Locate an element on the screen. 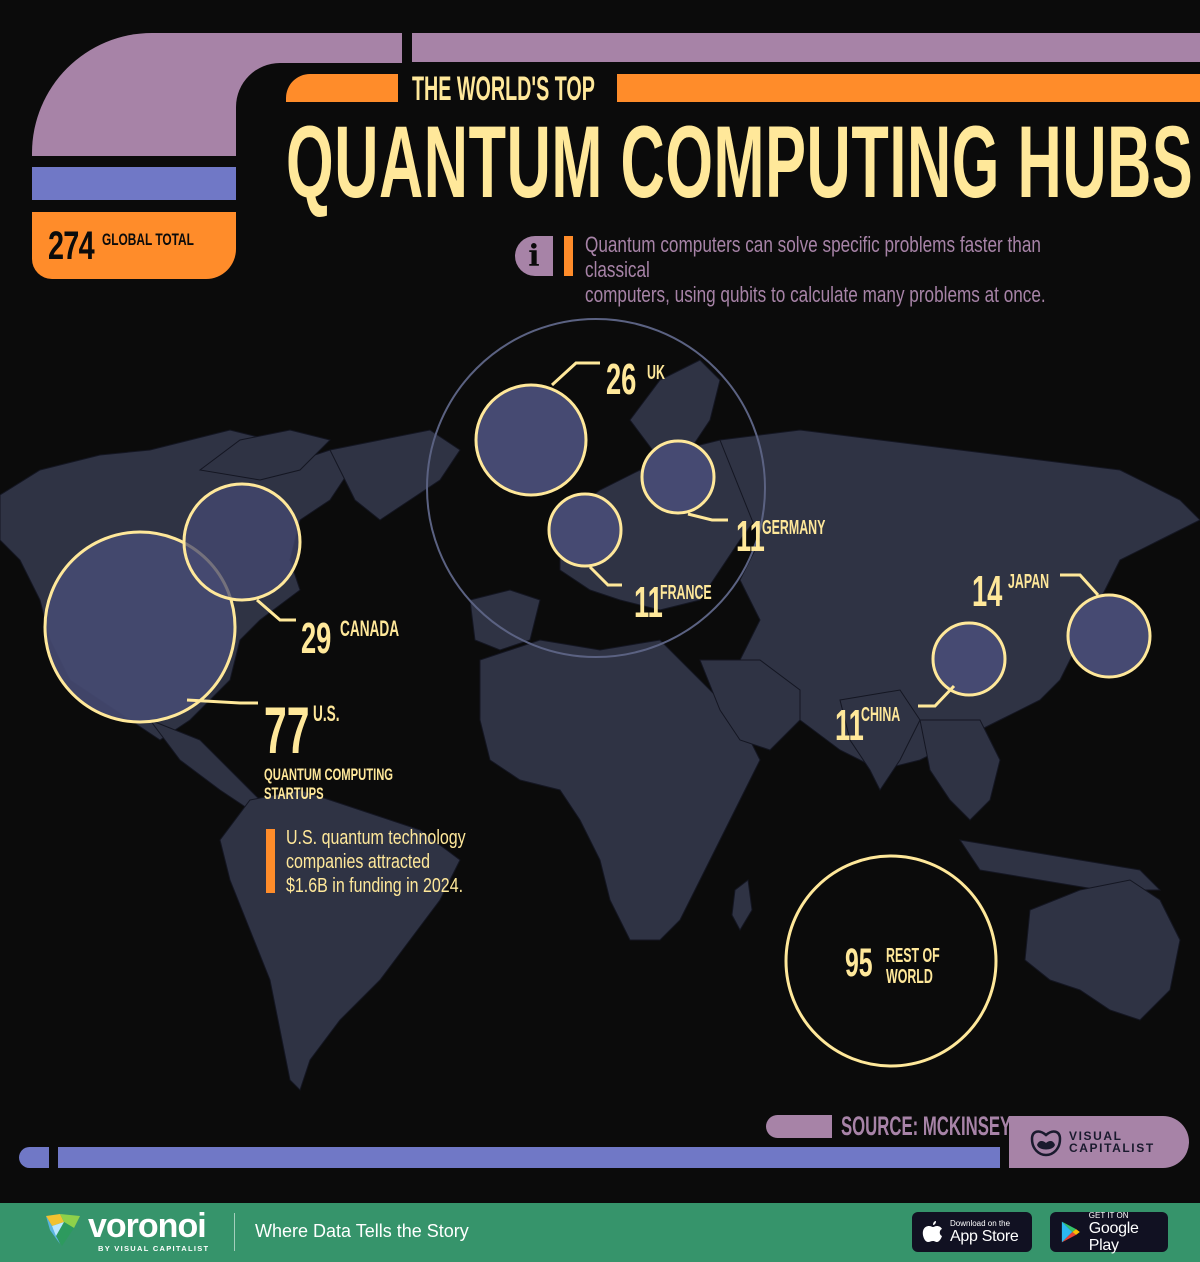  japan-label: JAPAN is located at coordinates (1029, 582).